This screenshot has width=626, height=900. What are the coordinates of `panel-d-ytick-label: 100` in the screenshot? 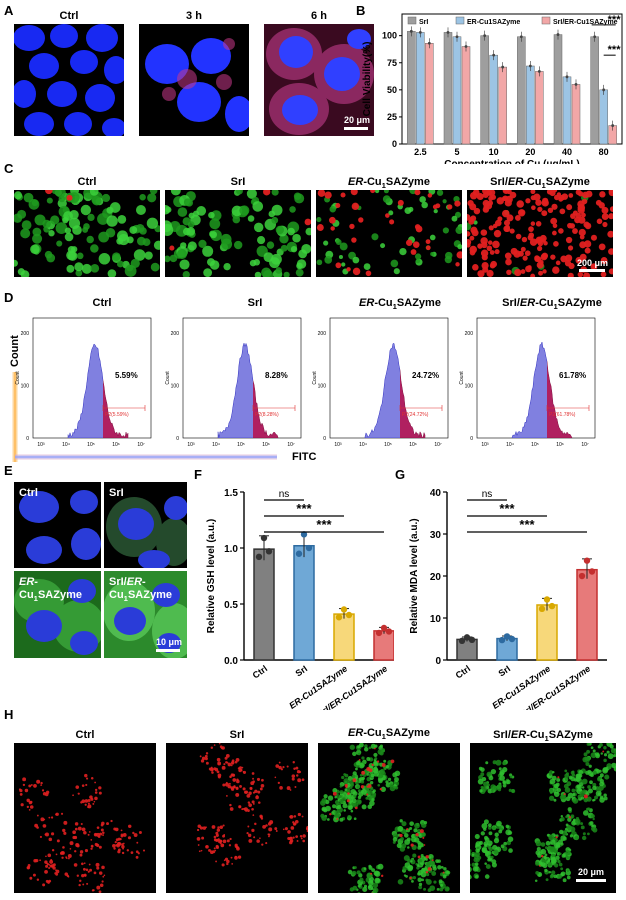 It's located at (322, 387).